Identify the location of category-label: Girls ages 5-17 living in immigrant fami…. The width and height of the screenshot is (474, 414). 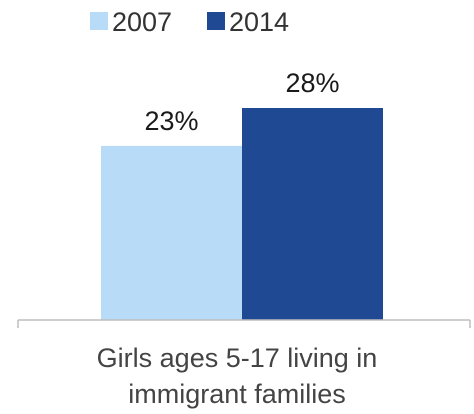
(237, 376).